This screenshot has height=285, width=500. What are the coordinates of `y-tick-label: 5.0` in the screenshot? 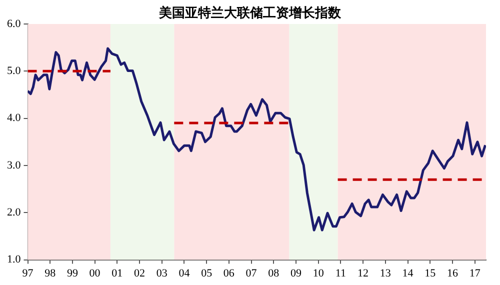 It's located at (14, 71).